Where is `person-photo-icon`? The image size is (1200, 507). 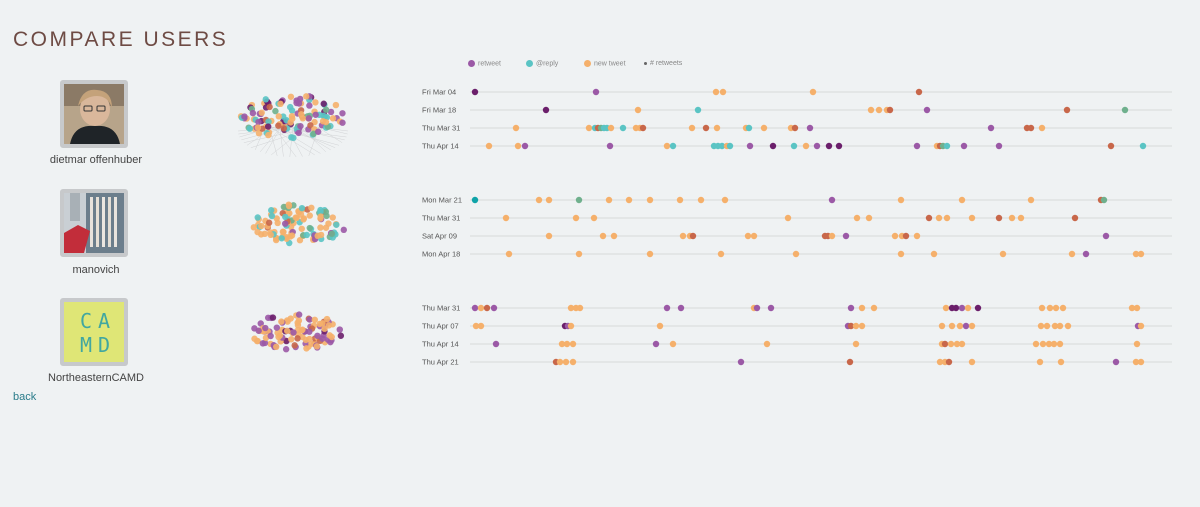
person-photo-icon is located at coordinates (94, 114).